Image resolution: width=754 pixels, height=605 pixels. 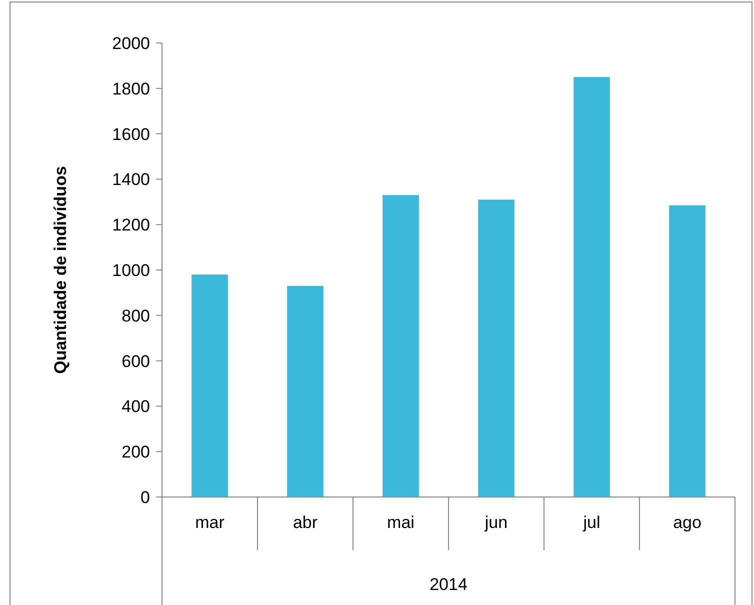 I want to click on x-tick-label: jun, so click(x=496, y=522).